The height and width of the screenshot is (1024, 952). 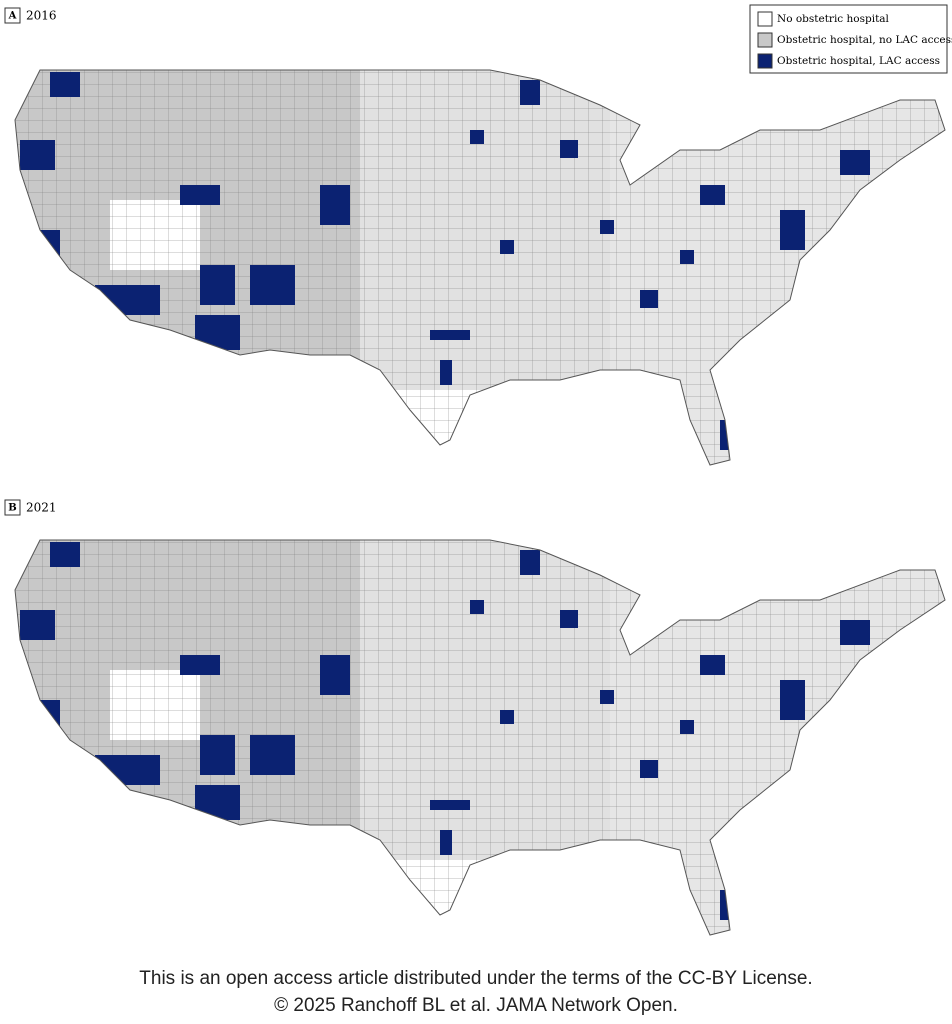 I want to click on legend-label: Obstetric hospital, no LAC access, so click(x=864, y=40).